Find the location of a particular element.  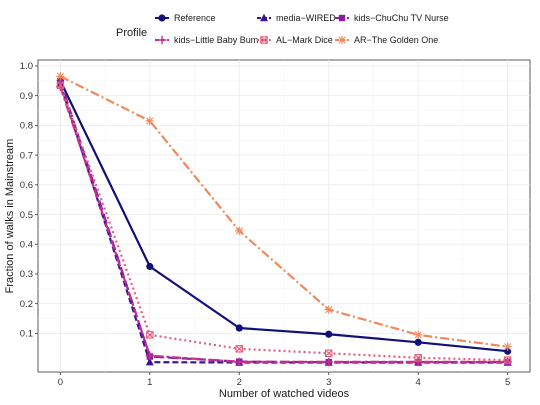

legend-item: kids−Little Baby Bum is located at coordinates (206, 40).